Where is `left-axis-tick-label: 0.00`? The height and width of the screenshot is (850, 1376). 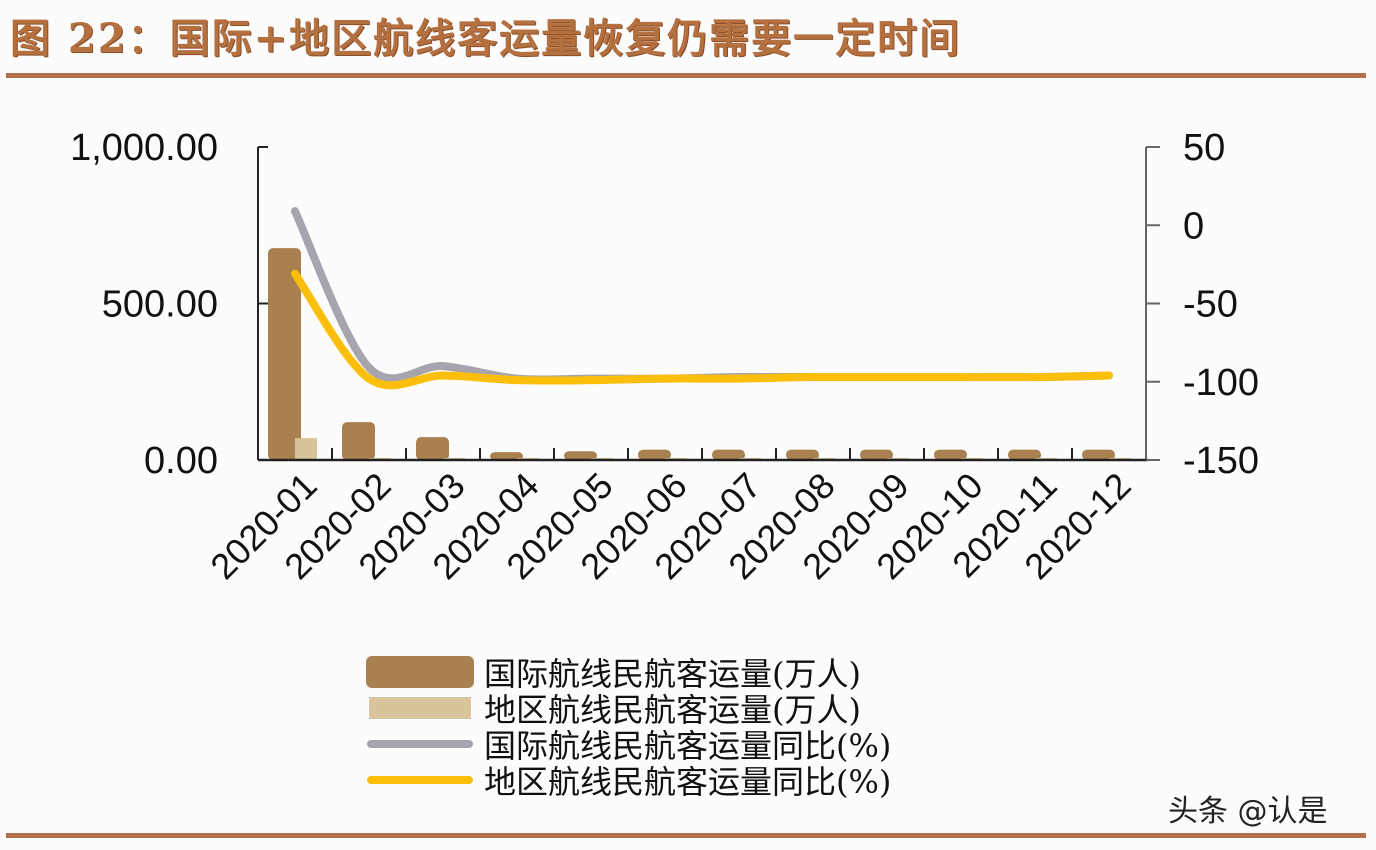
left-axis-tick-label: 0.00 is located at coordinates (181, 461).